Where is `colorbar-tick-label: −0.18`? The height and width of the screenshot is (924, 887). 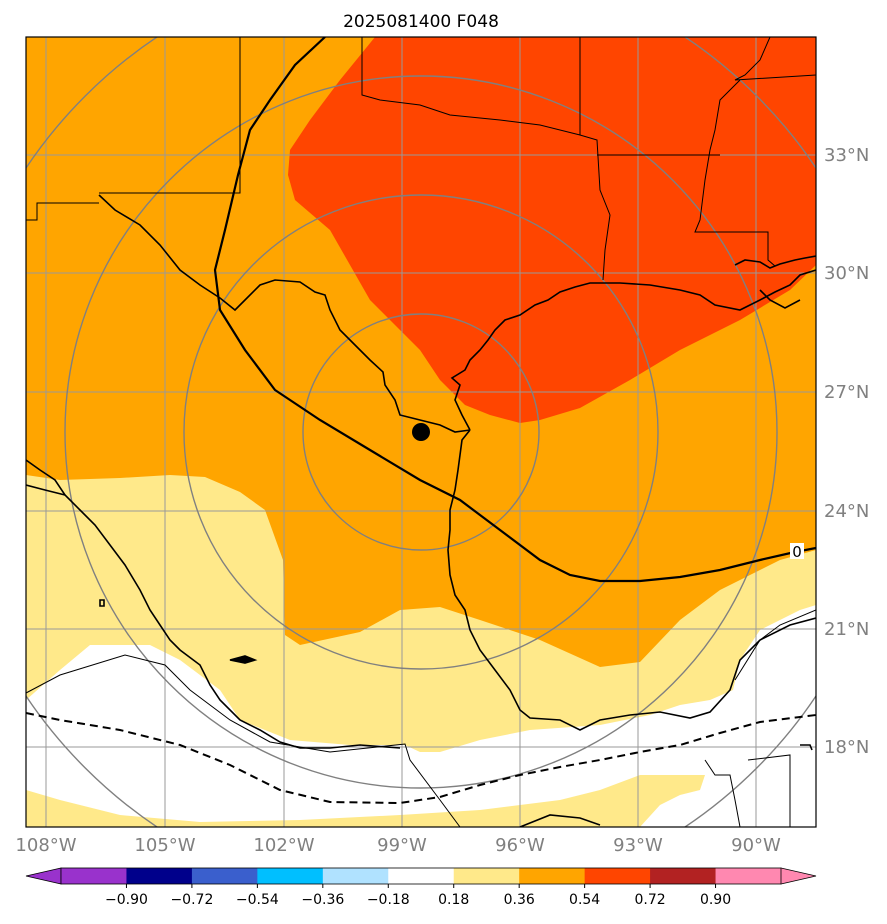
colorbar-tick-label: −0.18 is located at coordinates (388, 900).